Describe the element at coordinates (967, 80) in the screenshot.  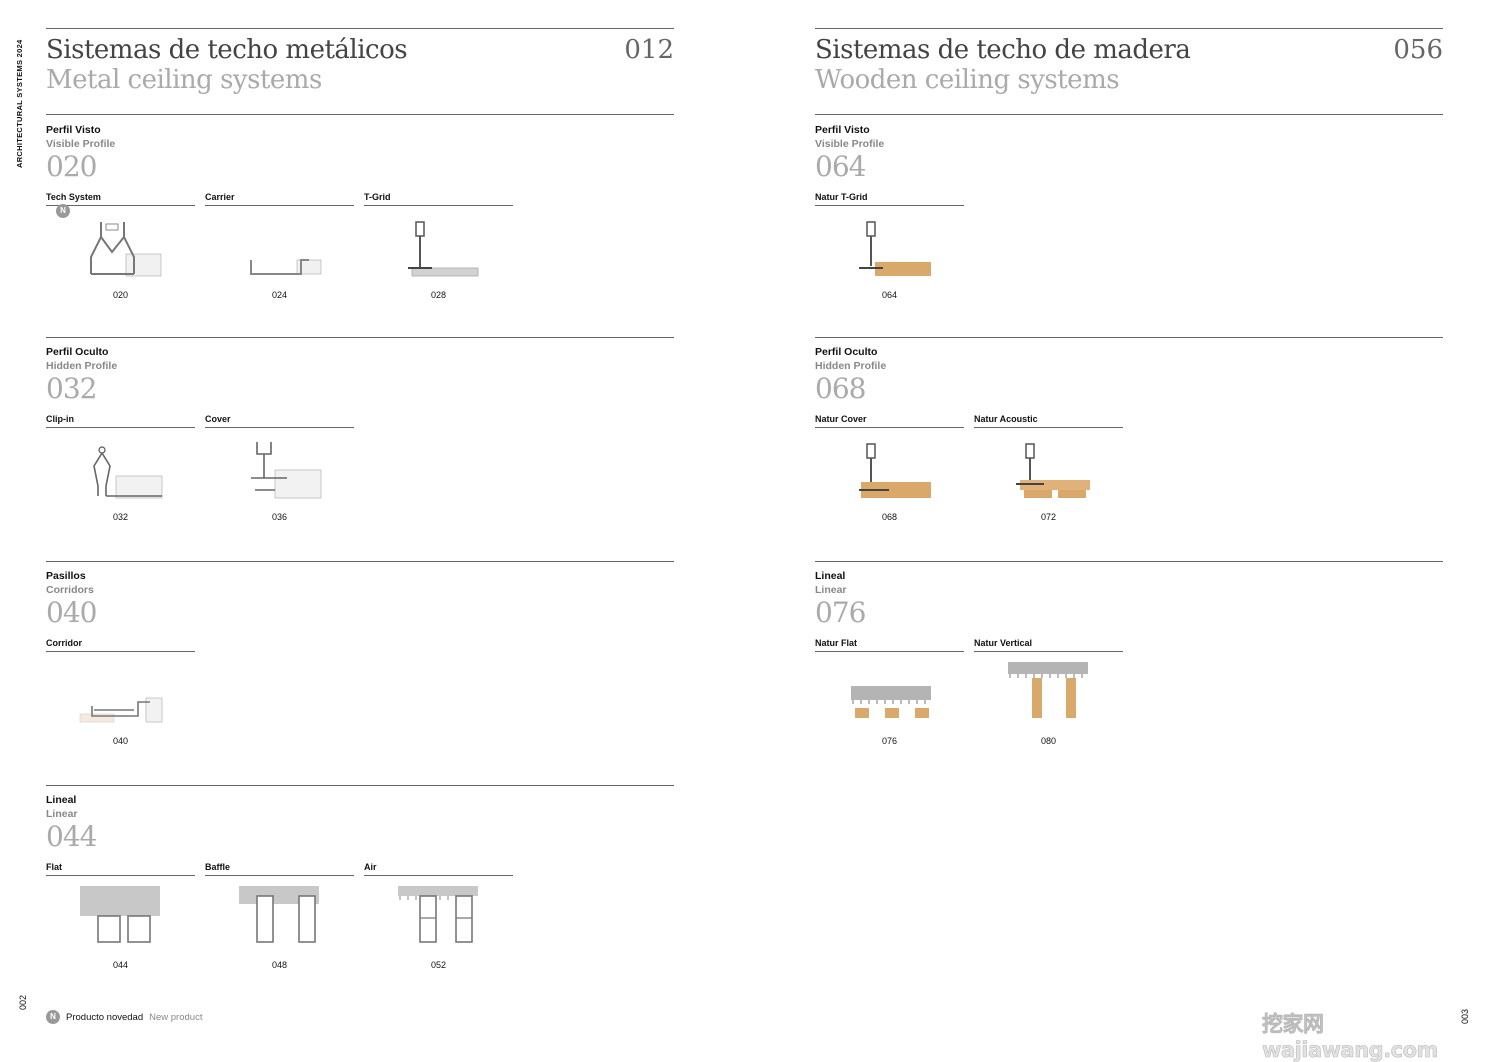
I see `title-en: Wooden ceiling systems` at that location.